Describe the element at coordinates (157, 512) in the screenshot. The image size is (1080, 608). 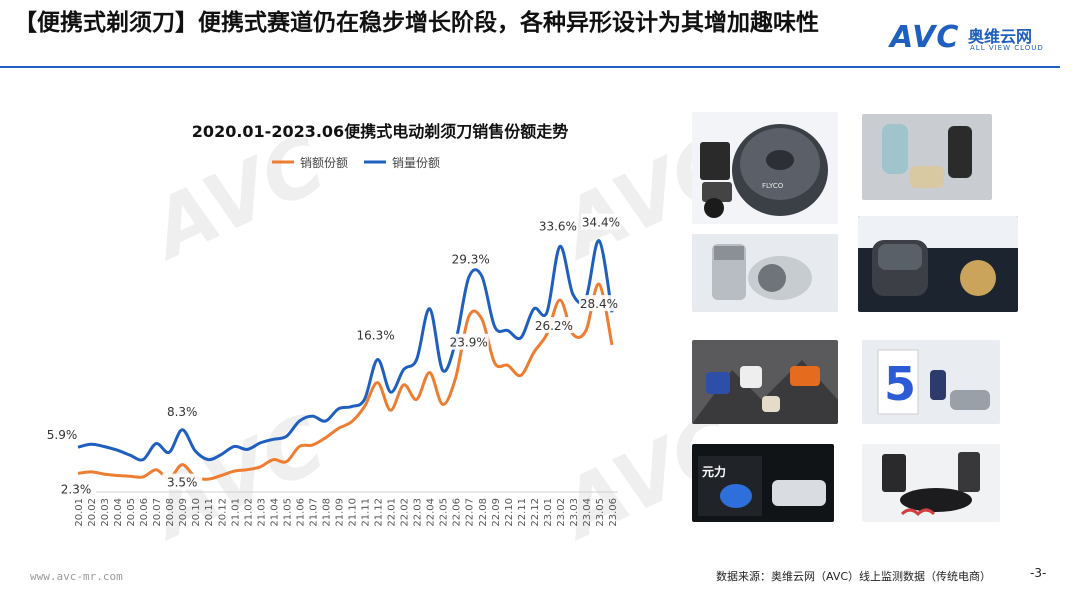
I see `x-tick-label: 20.07` at that location.